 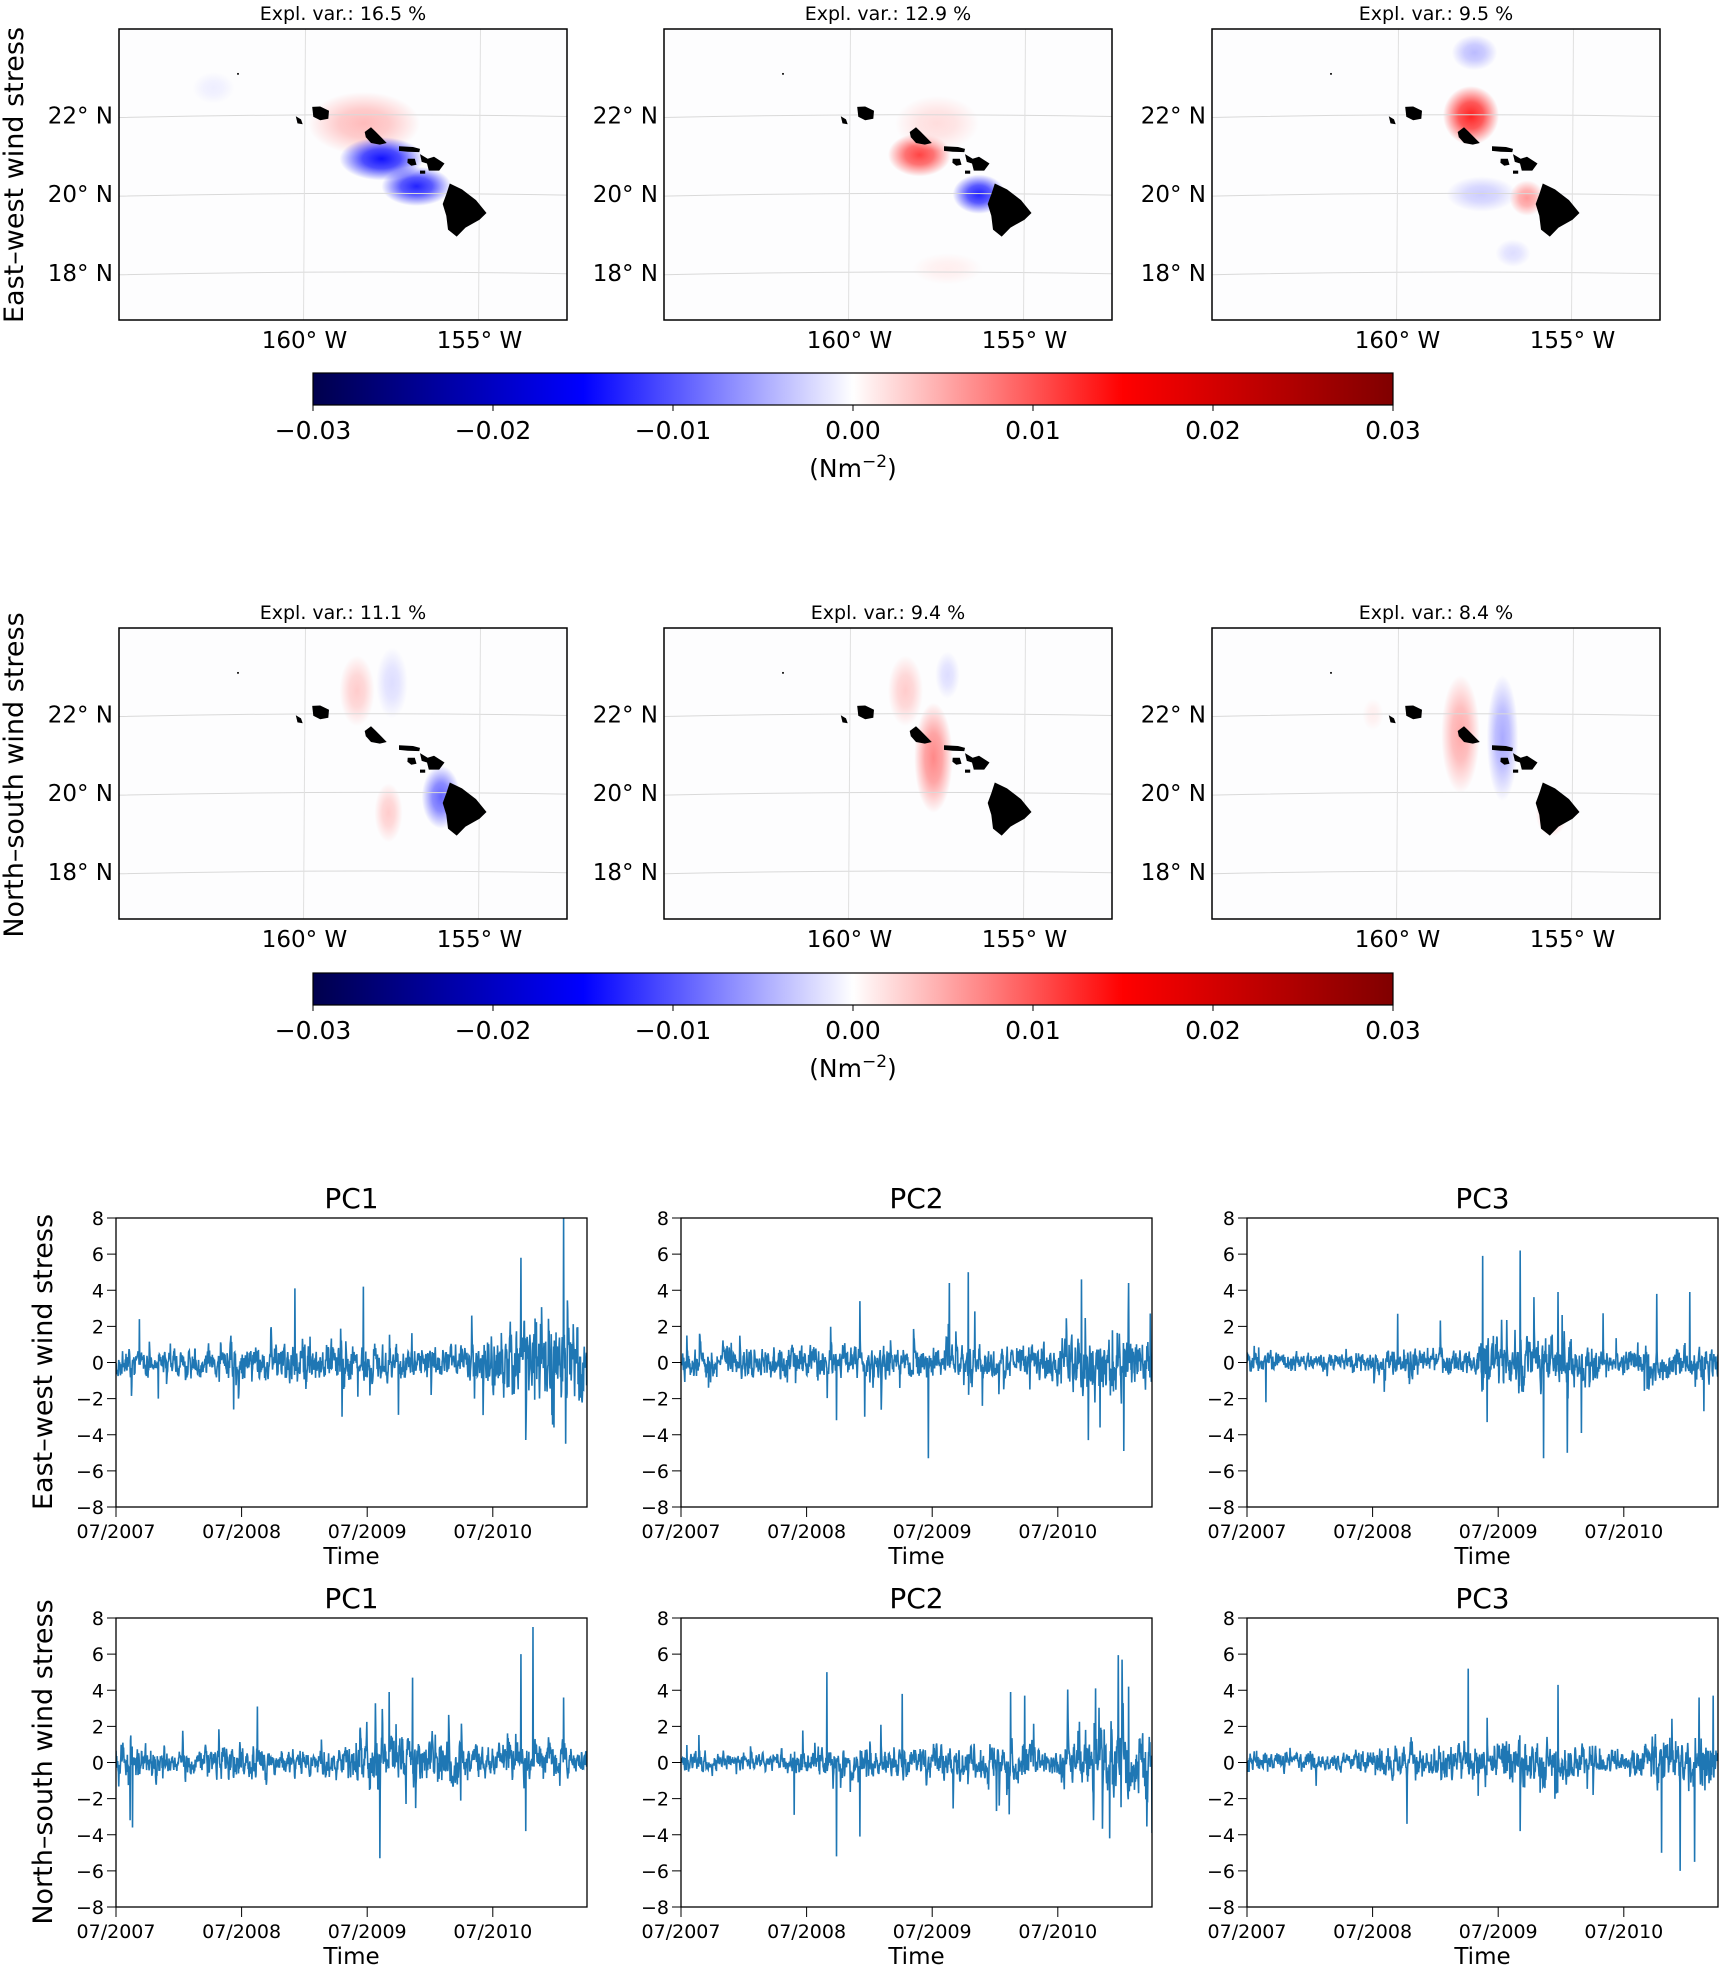 What do you see at coordinates (493, 430) in the screenshot?
I see `colorbar-tick-label: −0.02` at bounding box center [493, 430].